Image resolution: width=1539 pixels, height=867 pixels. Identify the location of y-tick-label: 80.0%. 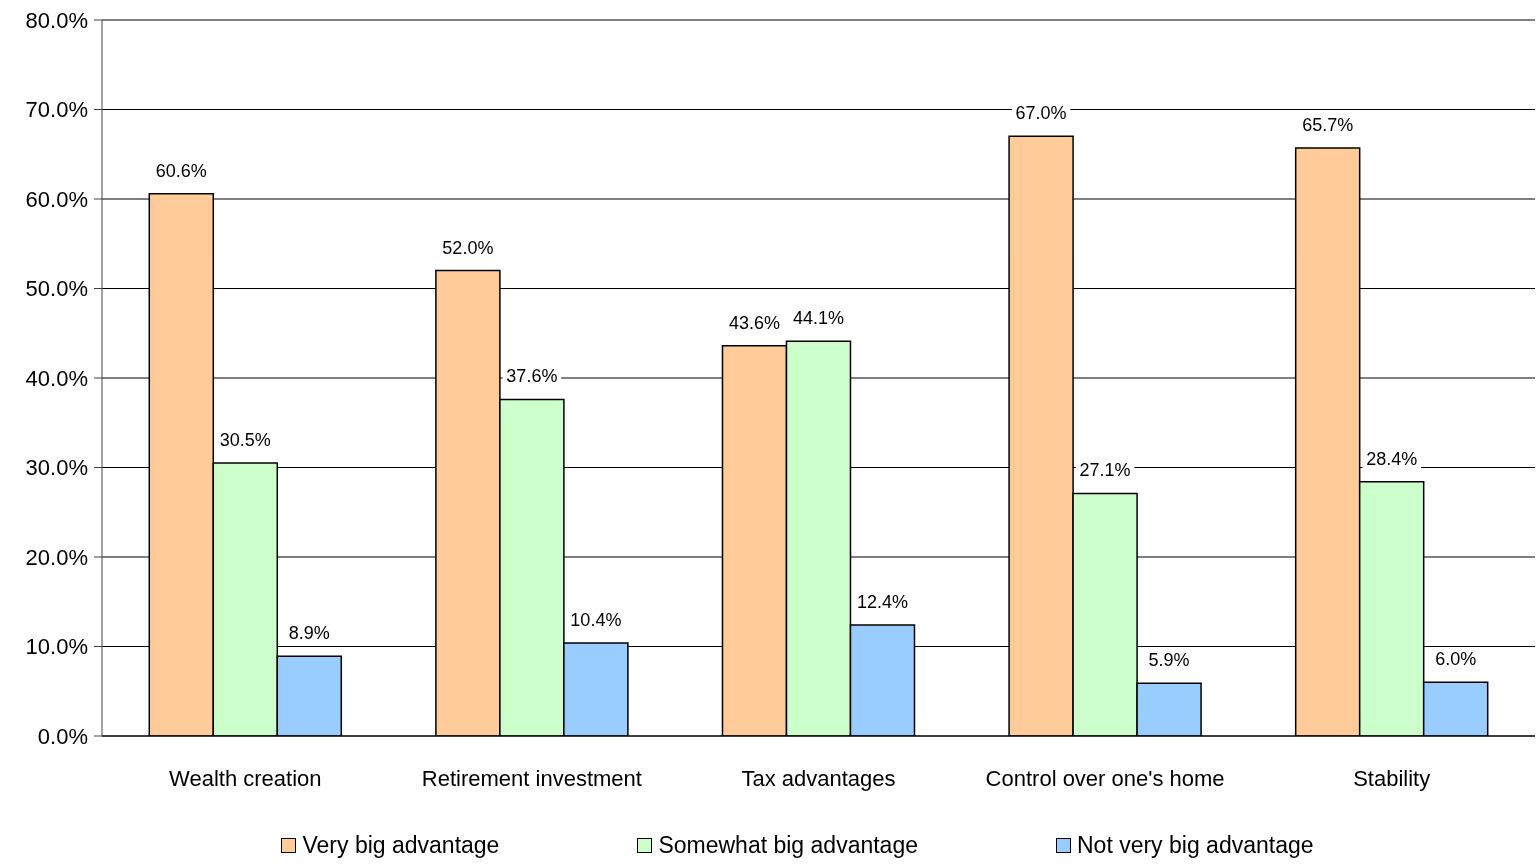
(56, 20).